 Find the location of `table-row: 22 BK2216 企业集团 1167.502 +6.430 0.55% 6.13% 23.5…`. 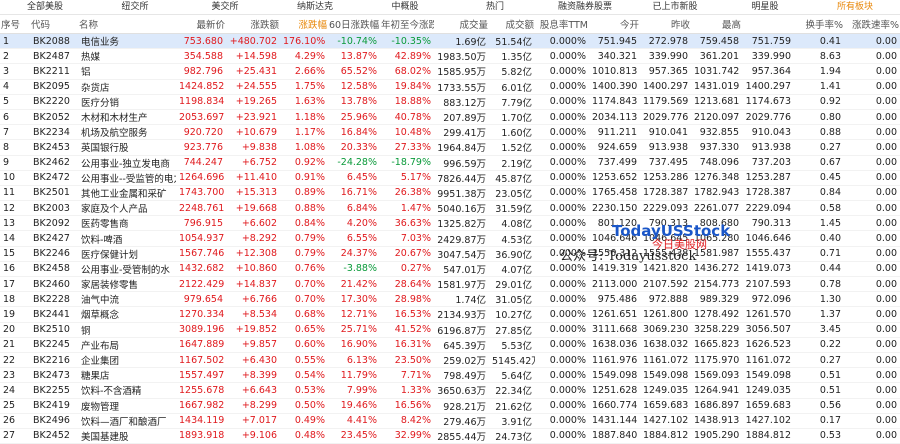

table-row: 22 BK2216 企业集团 1167.502 +6.430 0.55% 6.13% 23.5… is located at coordinates (450, 360).